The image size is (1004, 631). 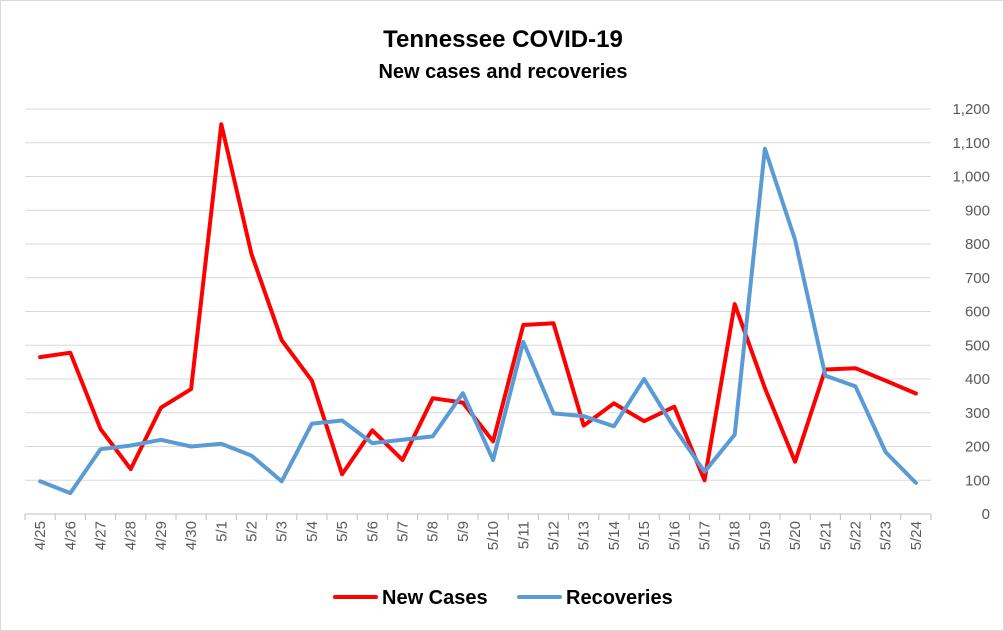 What do you see at coordinates (856, 535) in the screenshot?
I see `x-tick-label: 5/22` at bounding box center [856, 535].